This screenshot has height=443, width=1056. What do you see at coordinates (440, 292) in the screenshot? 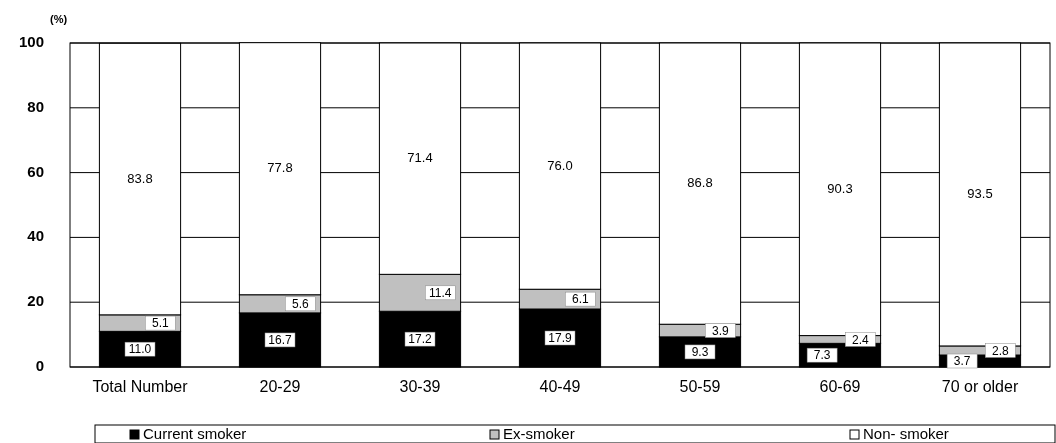
I see `data-label: 11.4` at bounding box center [440, 292].